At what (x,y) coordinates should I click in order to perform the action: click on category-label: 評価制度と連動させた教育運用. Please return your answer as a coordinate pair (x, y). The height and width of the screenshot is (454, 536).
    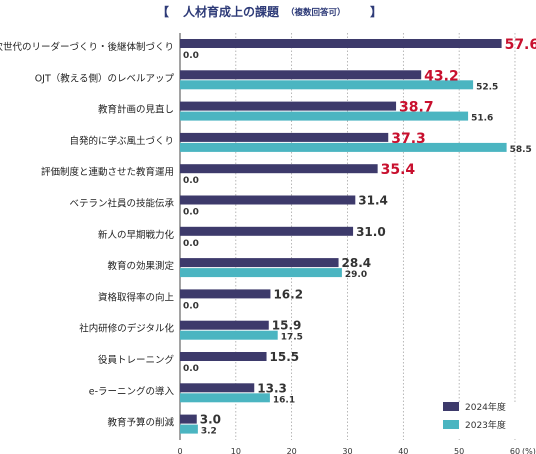
    Looking at the image, I should click on (107, 172).